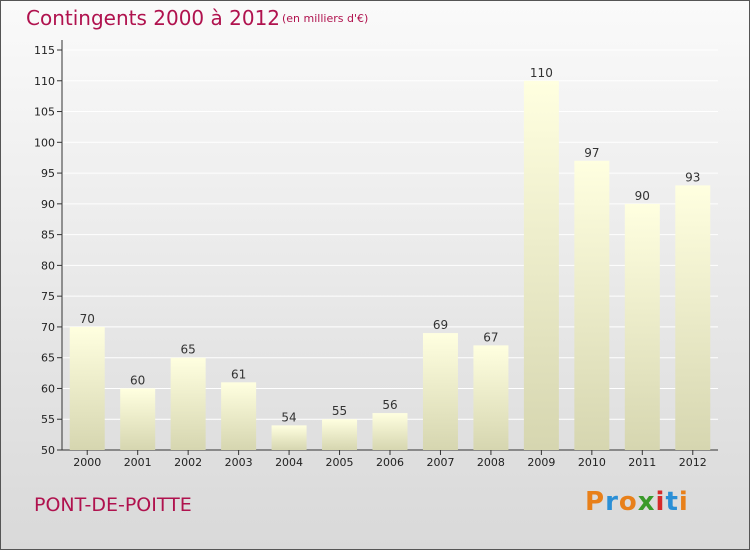 The width and height of the screenshot is (750, 550). I want to click on x-tick-label-2002: 2002, so click(188, 462).